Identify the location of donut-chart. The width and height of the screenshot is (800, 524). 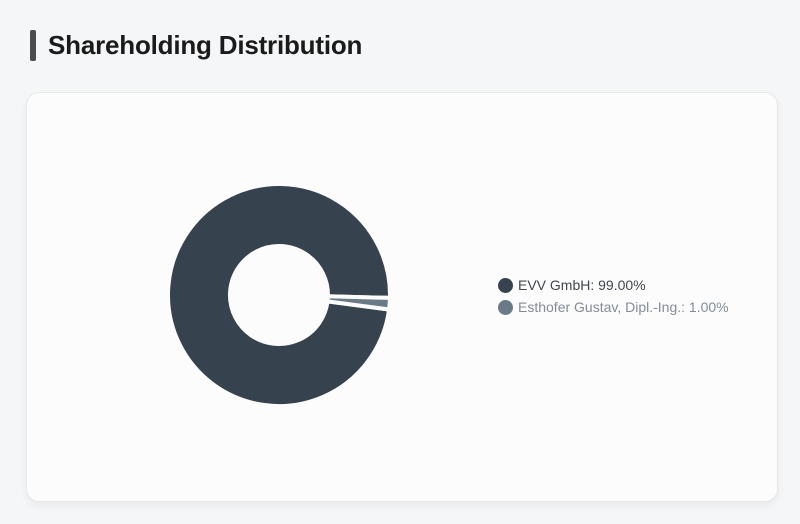
(279, 295).